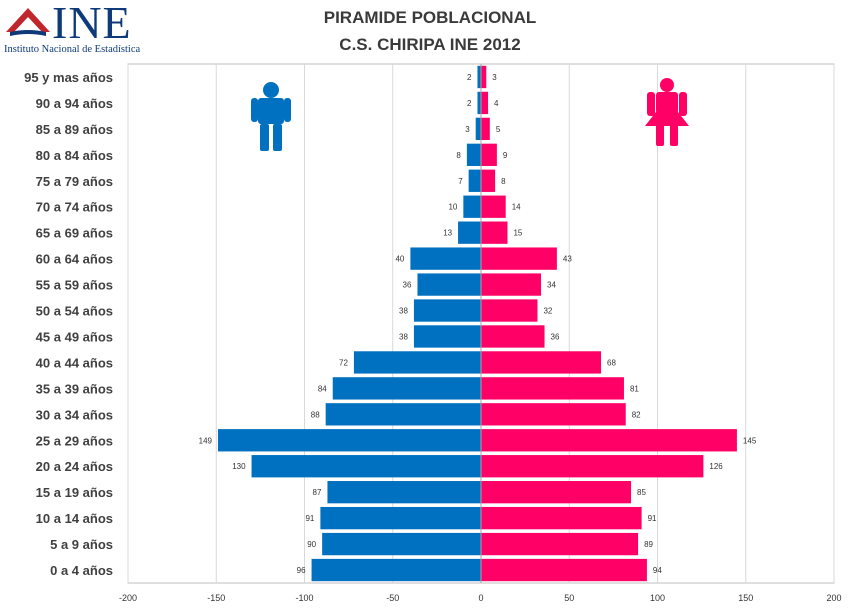 This screenshot has height=611, width=853. What do you see at coordinates (480, 598) in the screenshot?
I see `x-tick-label: 0` at bounding box center [480, 598].